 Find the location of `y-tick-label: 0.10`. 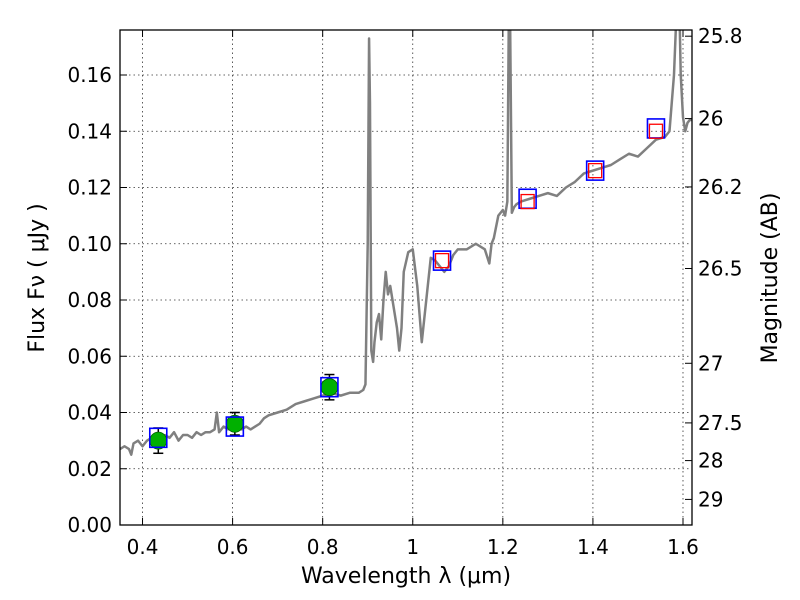

y-tick-label: 0.10 is located at coordinates (89, 244).